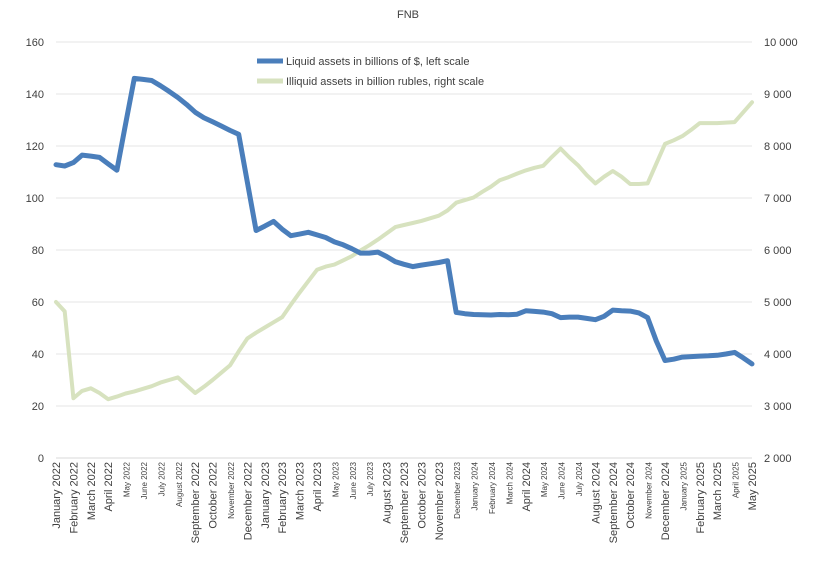  What do you see at coordinates (38, 407) in the screenshot?
I see `left-tick-label: 20` at bounding box center [38, 407].